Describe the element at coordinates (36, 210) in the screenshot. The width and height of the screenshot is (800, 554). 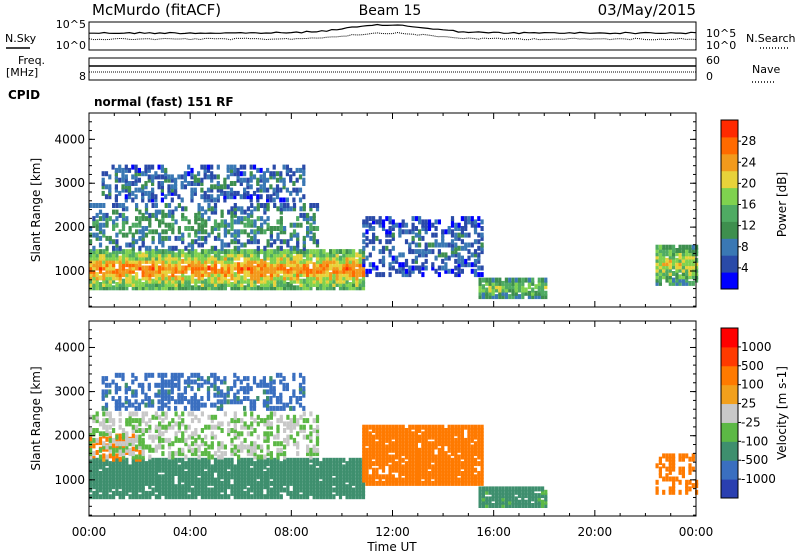
I see `y-axis-label: Slant Range [km]` at that location.